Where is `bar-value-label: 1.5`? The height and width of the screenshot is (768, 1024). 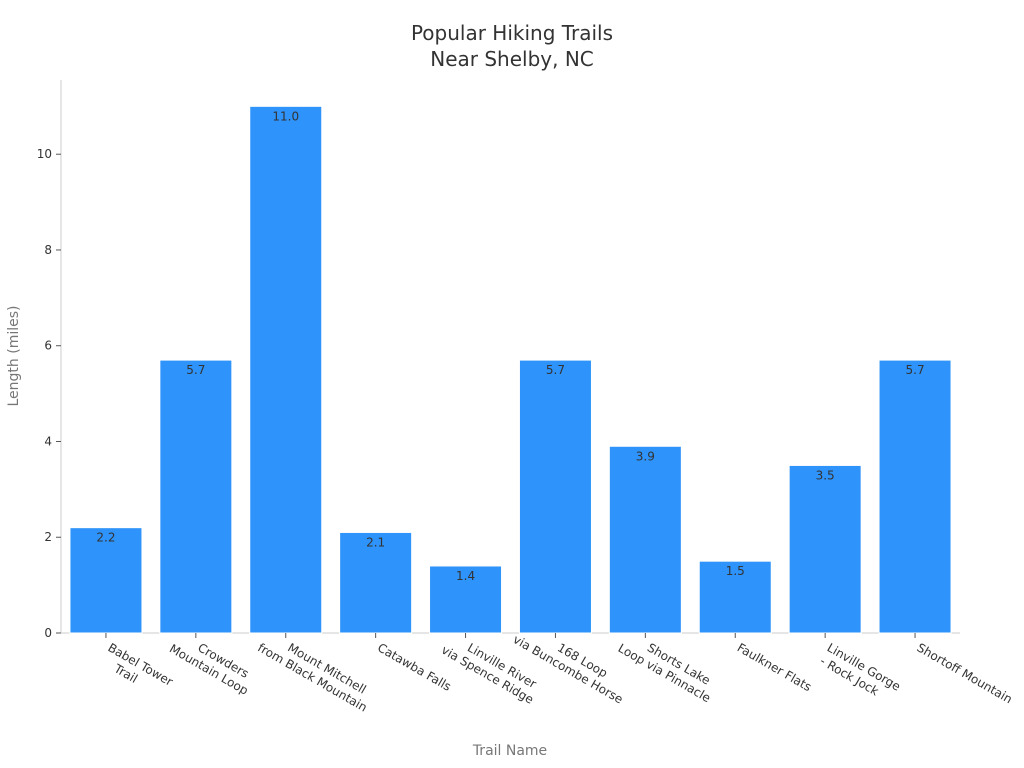 bar-value-label: 1.5 is located at coordinates (735, 571).